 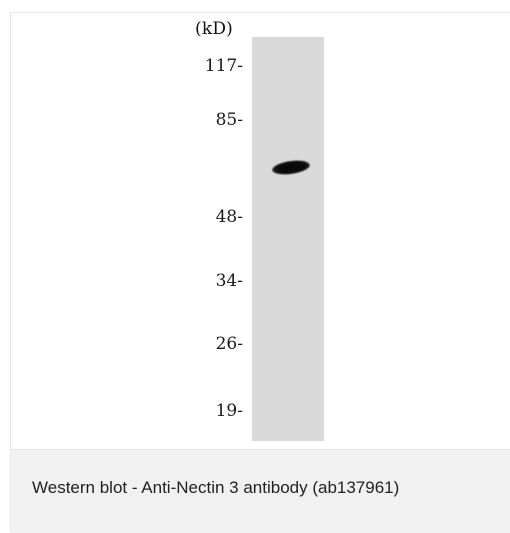 What do you see at coordinates (229, 281) in the screenshot?
I see `marker-label-34: 34-` at bounding box center [229, 281].